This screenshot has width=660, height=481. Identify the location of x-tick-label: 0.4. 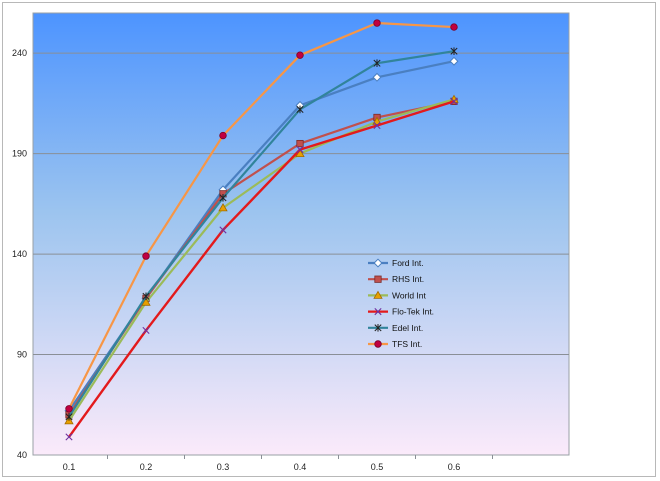
(300, 467).